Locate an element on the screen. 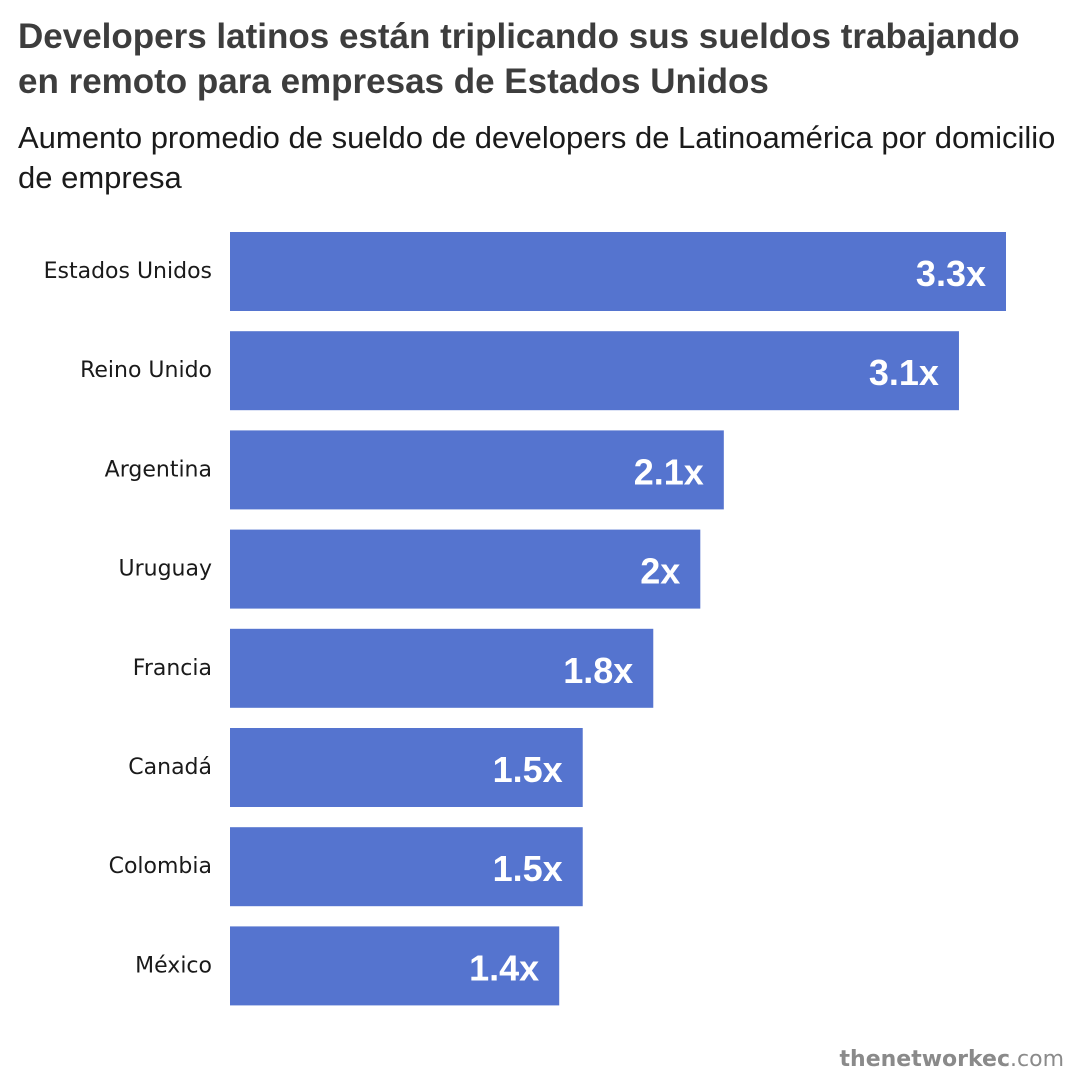 The height and width of the screenshot is (1080, 1080). source-tld: .com is located at coordinates (1037, 1059).